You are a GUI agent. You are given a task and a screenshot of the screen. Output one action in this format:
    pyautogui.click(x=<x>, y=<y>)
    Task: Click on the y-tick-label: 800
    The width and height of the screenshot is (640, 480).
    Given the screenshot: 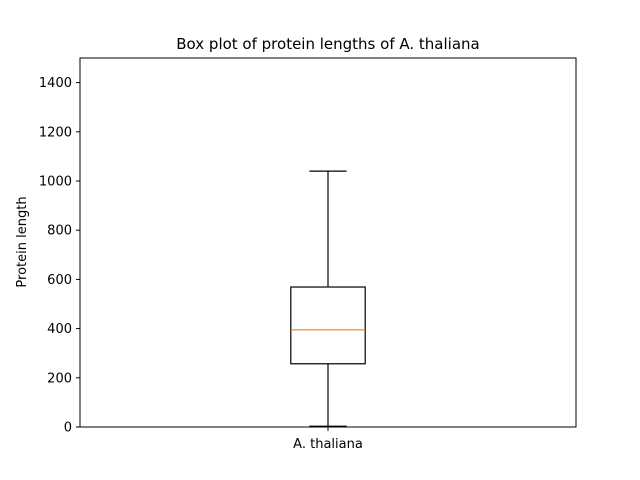 What is the action you would take?
    pyautogui.click(x=59, y=231)
    